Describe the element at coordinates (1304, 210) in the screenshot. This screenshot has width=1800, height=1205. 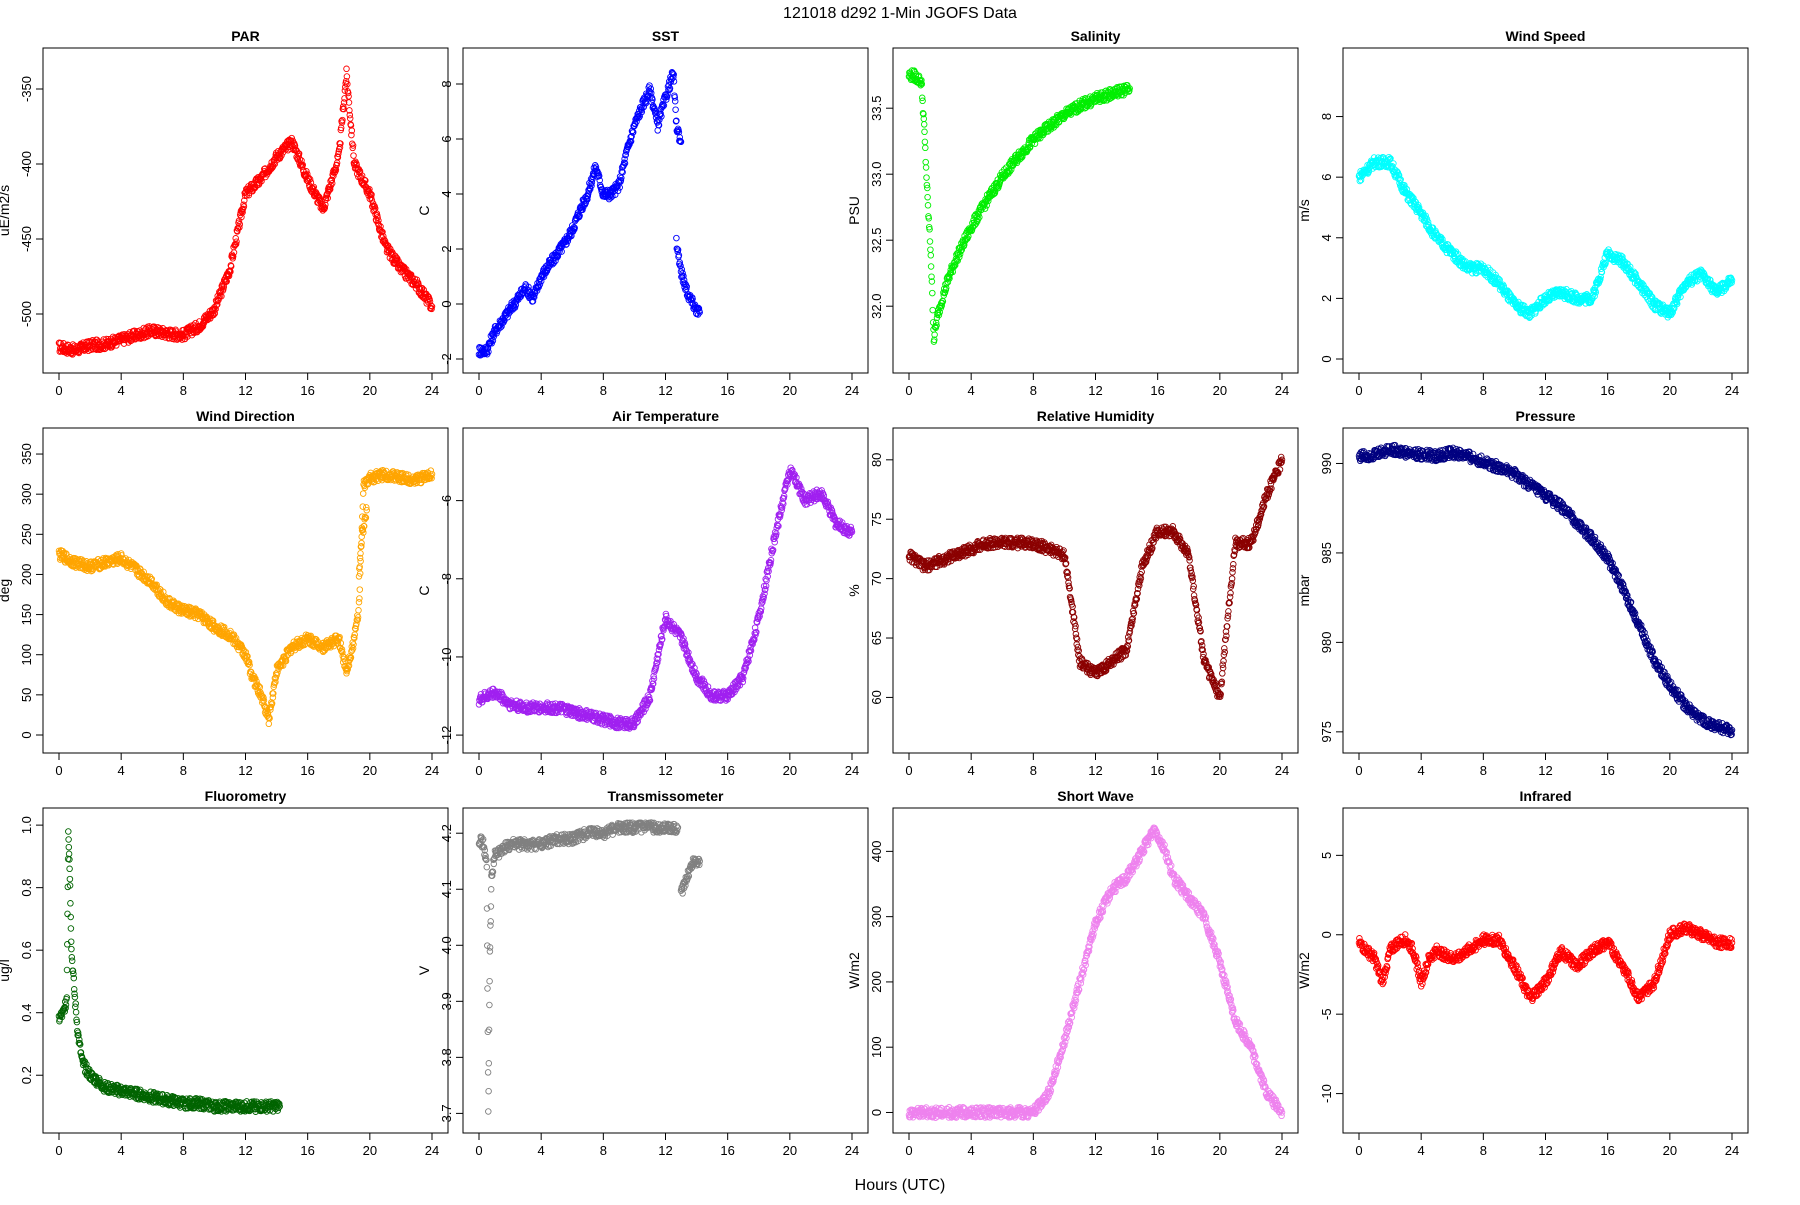
I see `y-axis-label: m/s` at that location.